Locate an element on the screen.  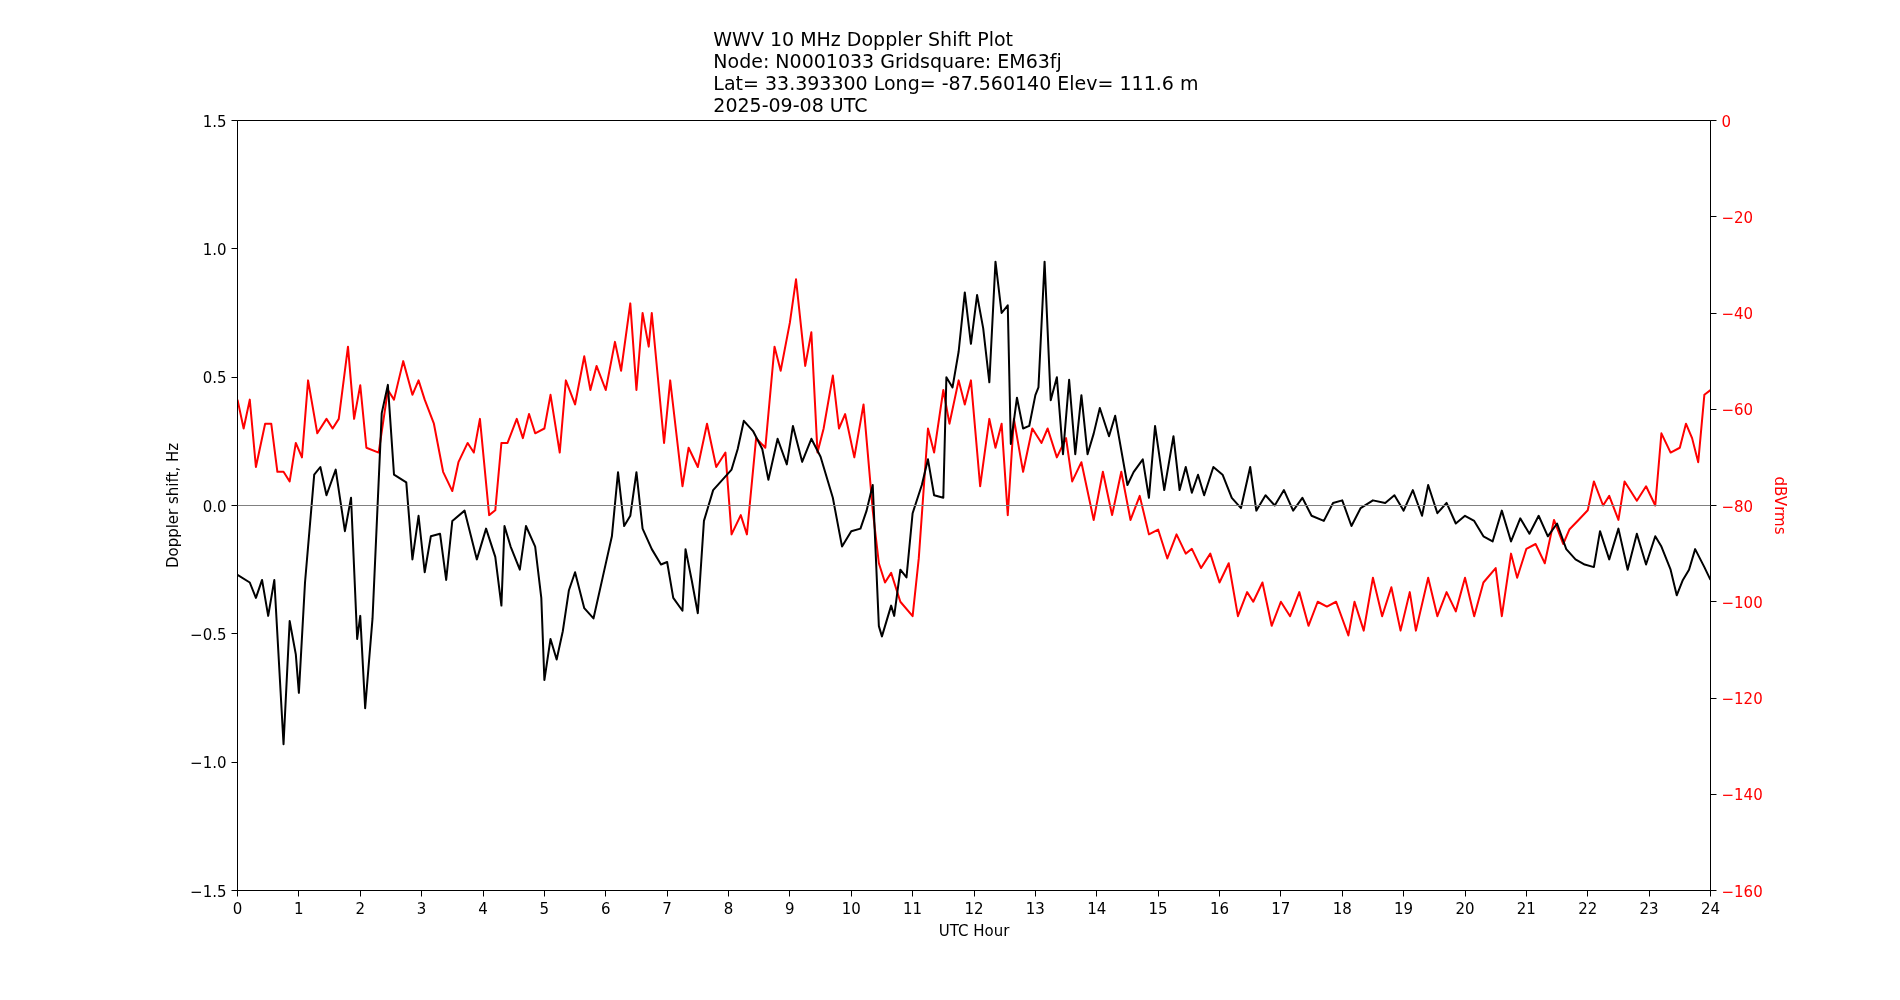
y2-tick-label: −60 is located at coordinates (1737, 410).